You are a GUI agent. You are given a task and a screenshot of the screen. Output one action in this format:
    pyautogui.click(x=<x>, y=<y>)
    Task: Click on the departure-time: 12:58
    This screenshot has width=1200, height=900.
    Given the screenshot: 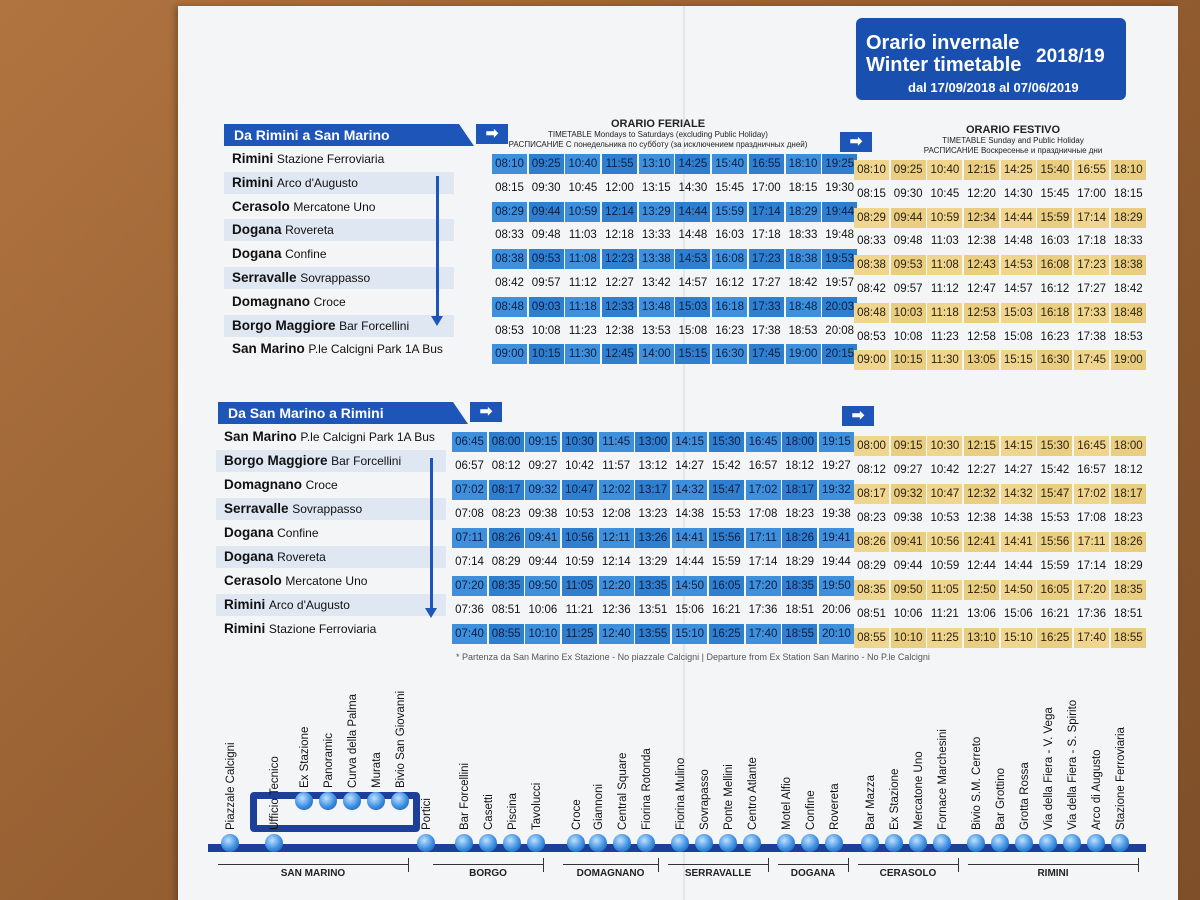 What is the action you would take?
    pyautogui.click(x=981, y=336)
    